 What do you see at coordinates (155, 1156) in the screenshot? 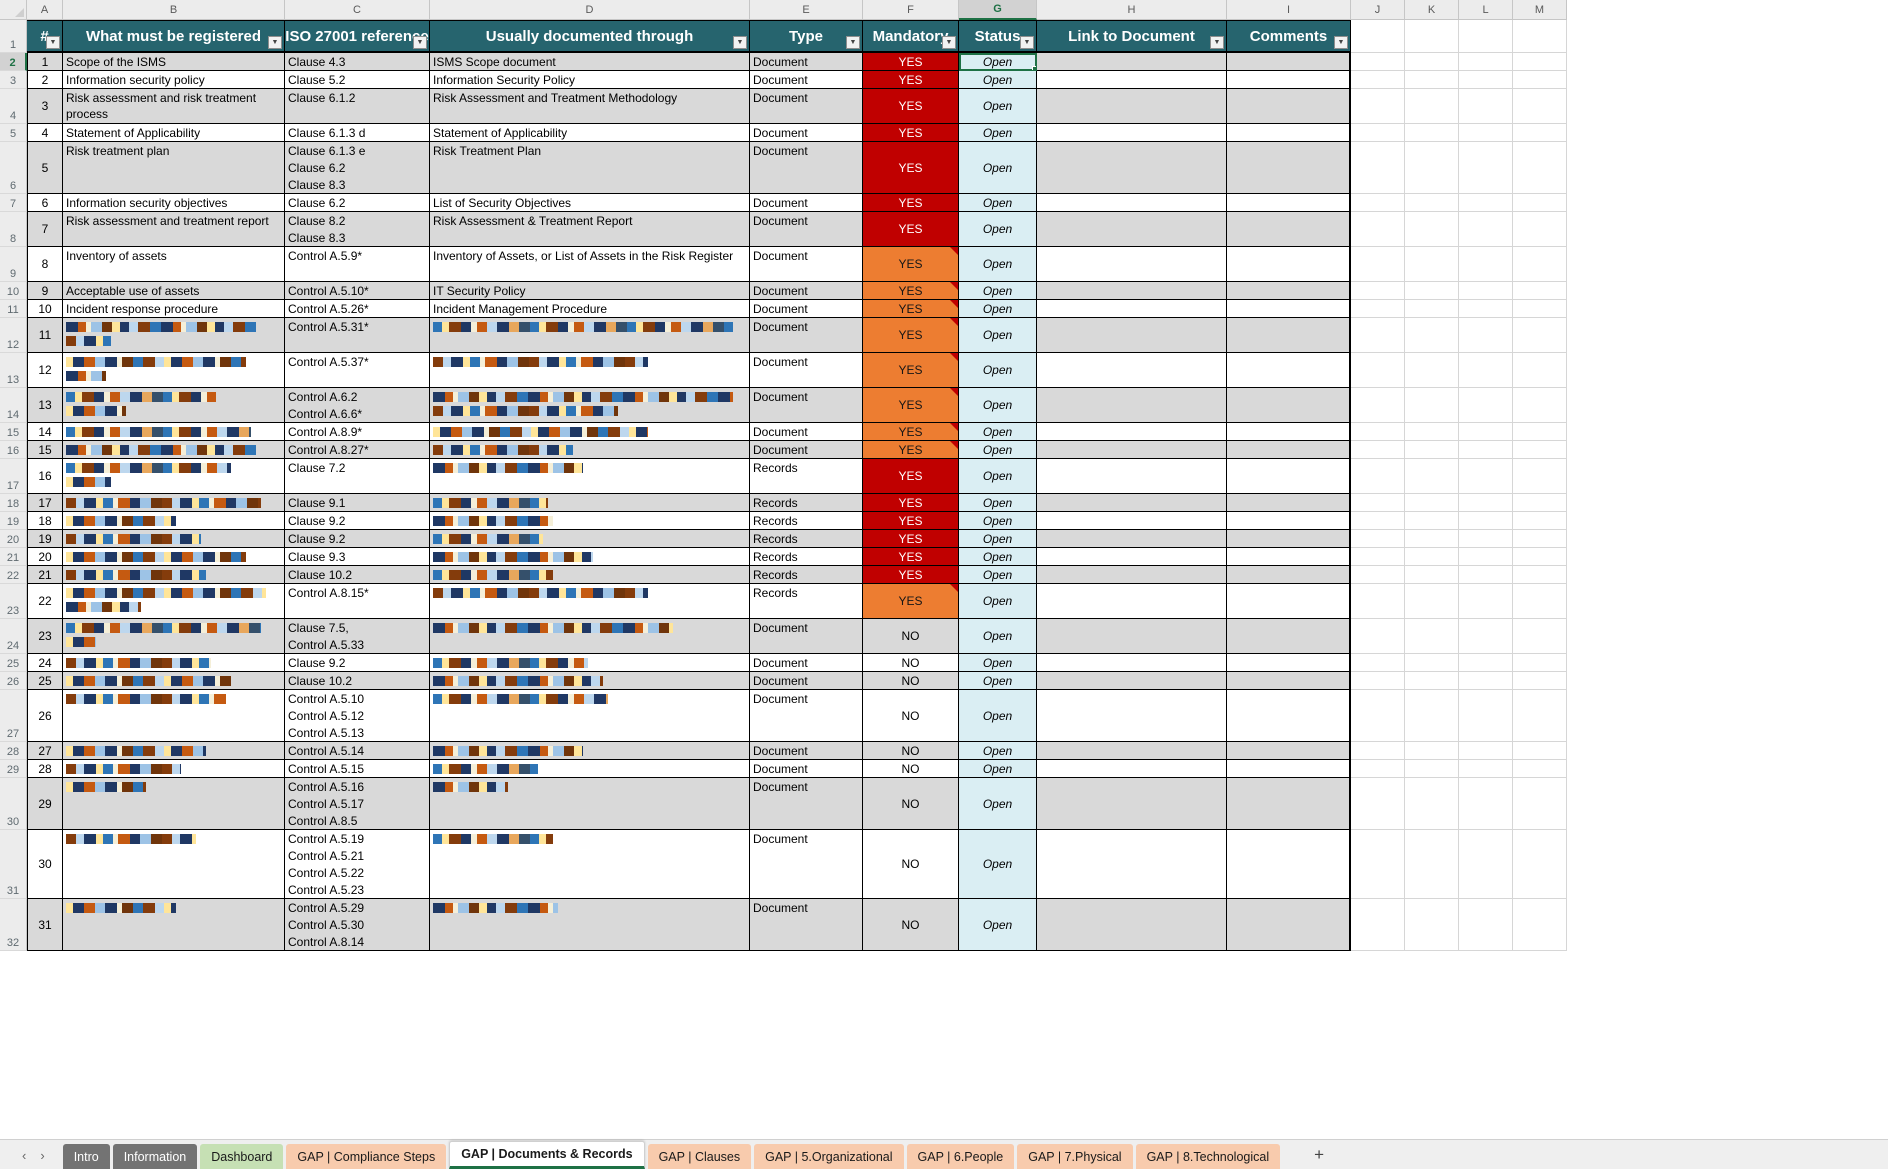
I see `sheet-tab-information: Information` at bounding box center [155, 1156].